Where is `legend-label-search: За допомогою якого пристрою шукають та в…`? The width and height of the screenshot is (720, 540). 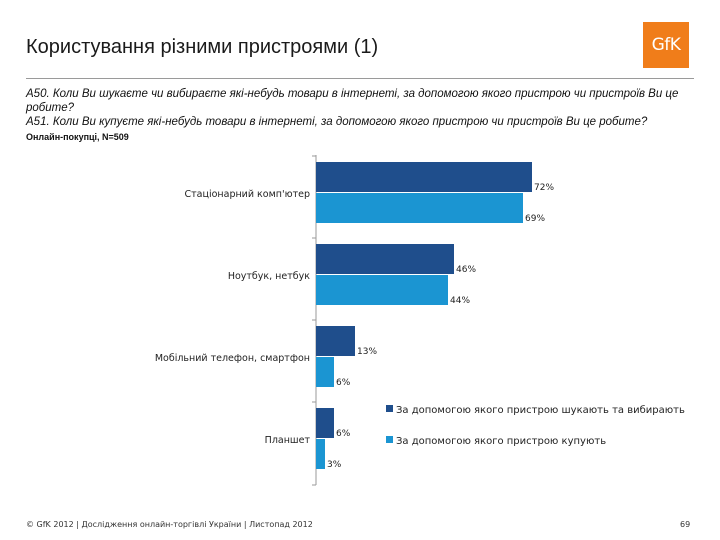 legend-label-search: За допомогою якого пристрою шукають та в… is located at coordinates (540, 410).